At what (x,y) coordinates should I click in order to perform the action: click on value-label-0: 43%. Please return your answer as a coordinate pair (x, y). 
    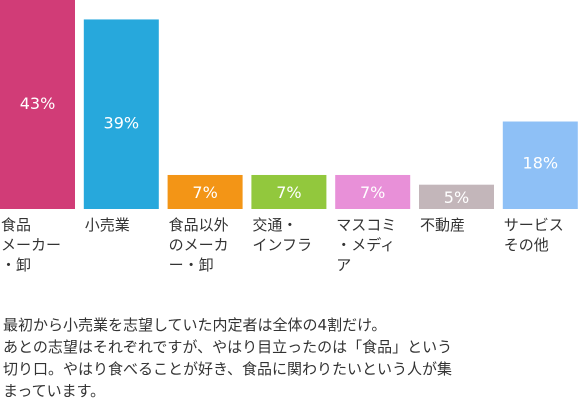
    Looking at the image, I should click on (38, 103).